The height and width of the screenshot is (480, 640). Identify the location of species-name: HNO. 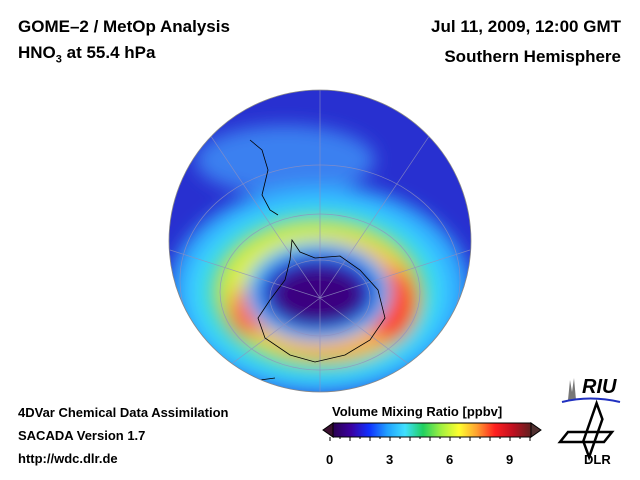
(37, 52).